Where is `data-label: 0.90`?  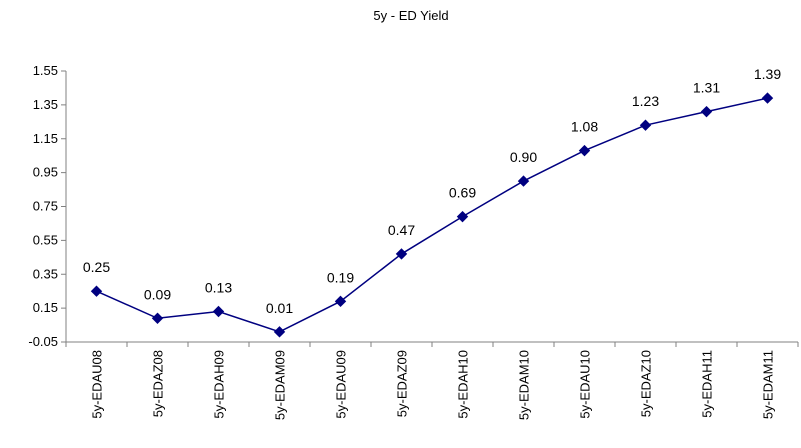
data-label: 0.90 is located at coordinates (523, 157).